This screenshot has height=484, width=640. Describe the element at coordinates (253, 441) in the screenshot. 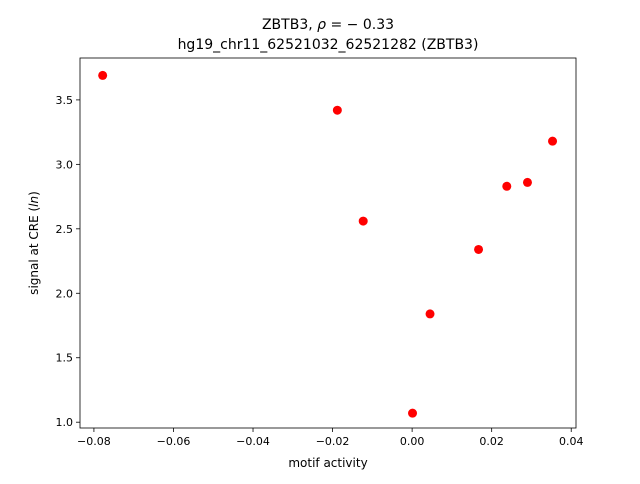

I see `x-tick-label: −0.04` at that location.